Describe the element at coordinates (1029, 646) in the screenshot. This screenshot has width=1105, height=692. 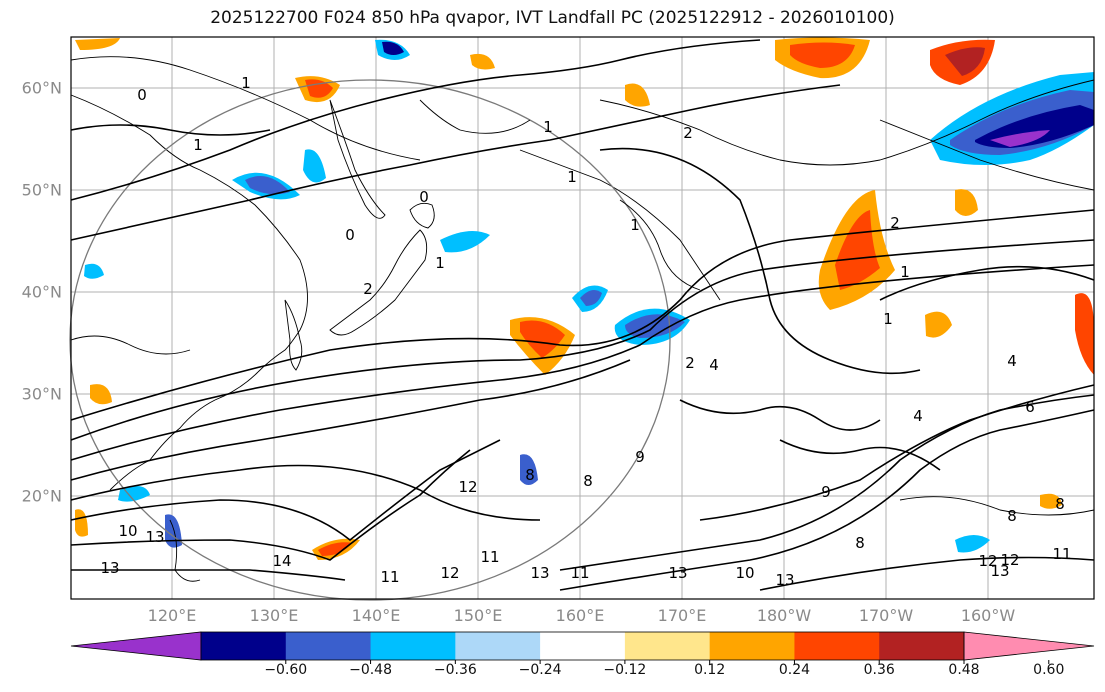
I see `colorbar-extend-max` at that location.